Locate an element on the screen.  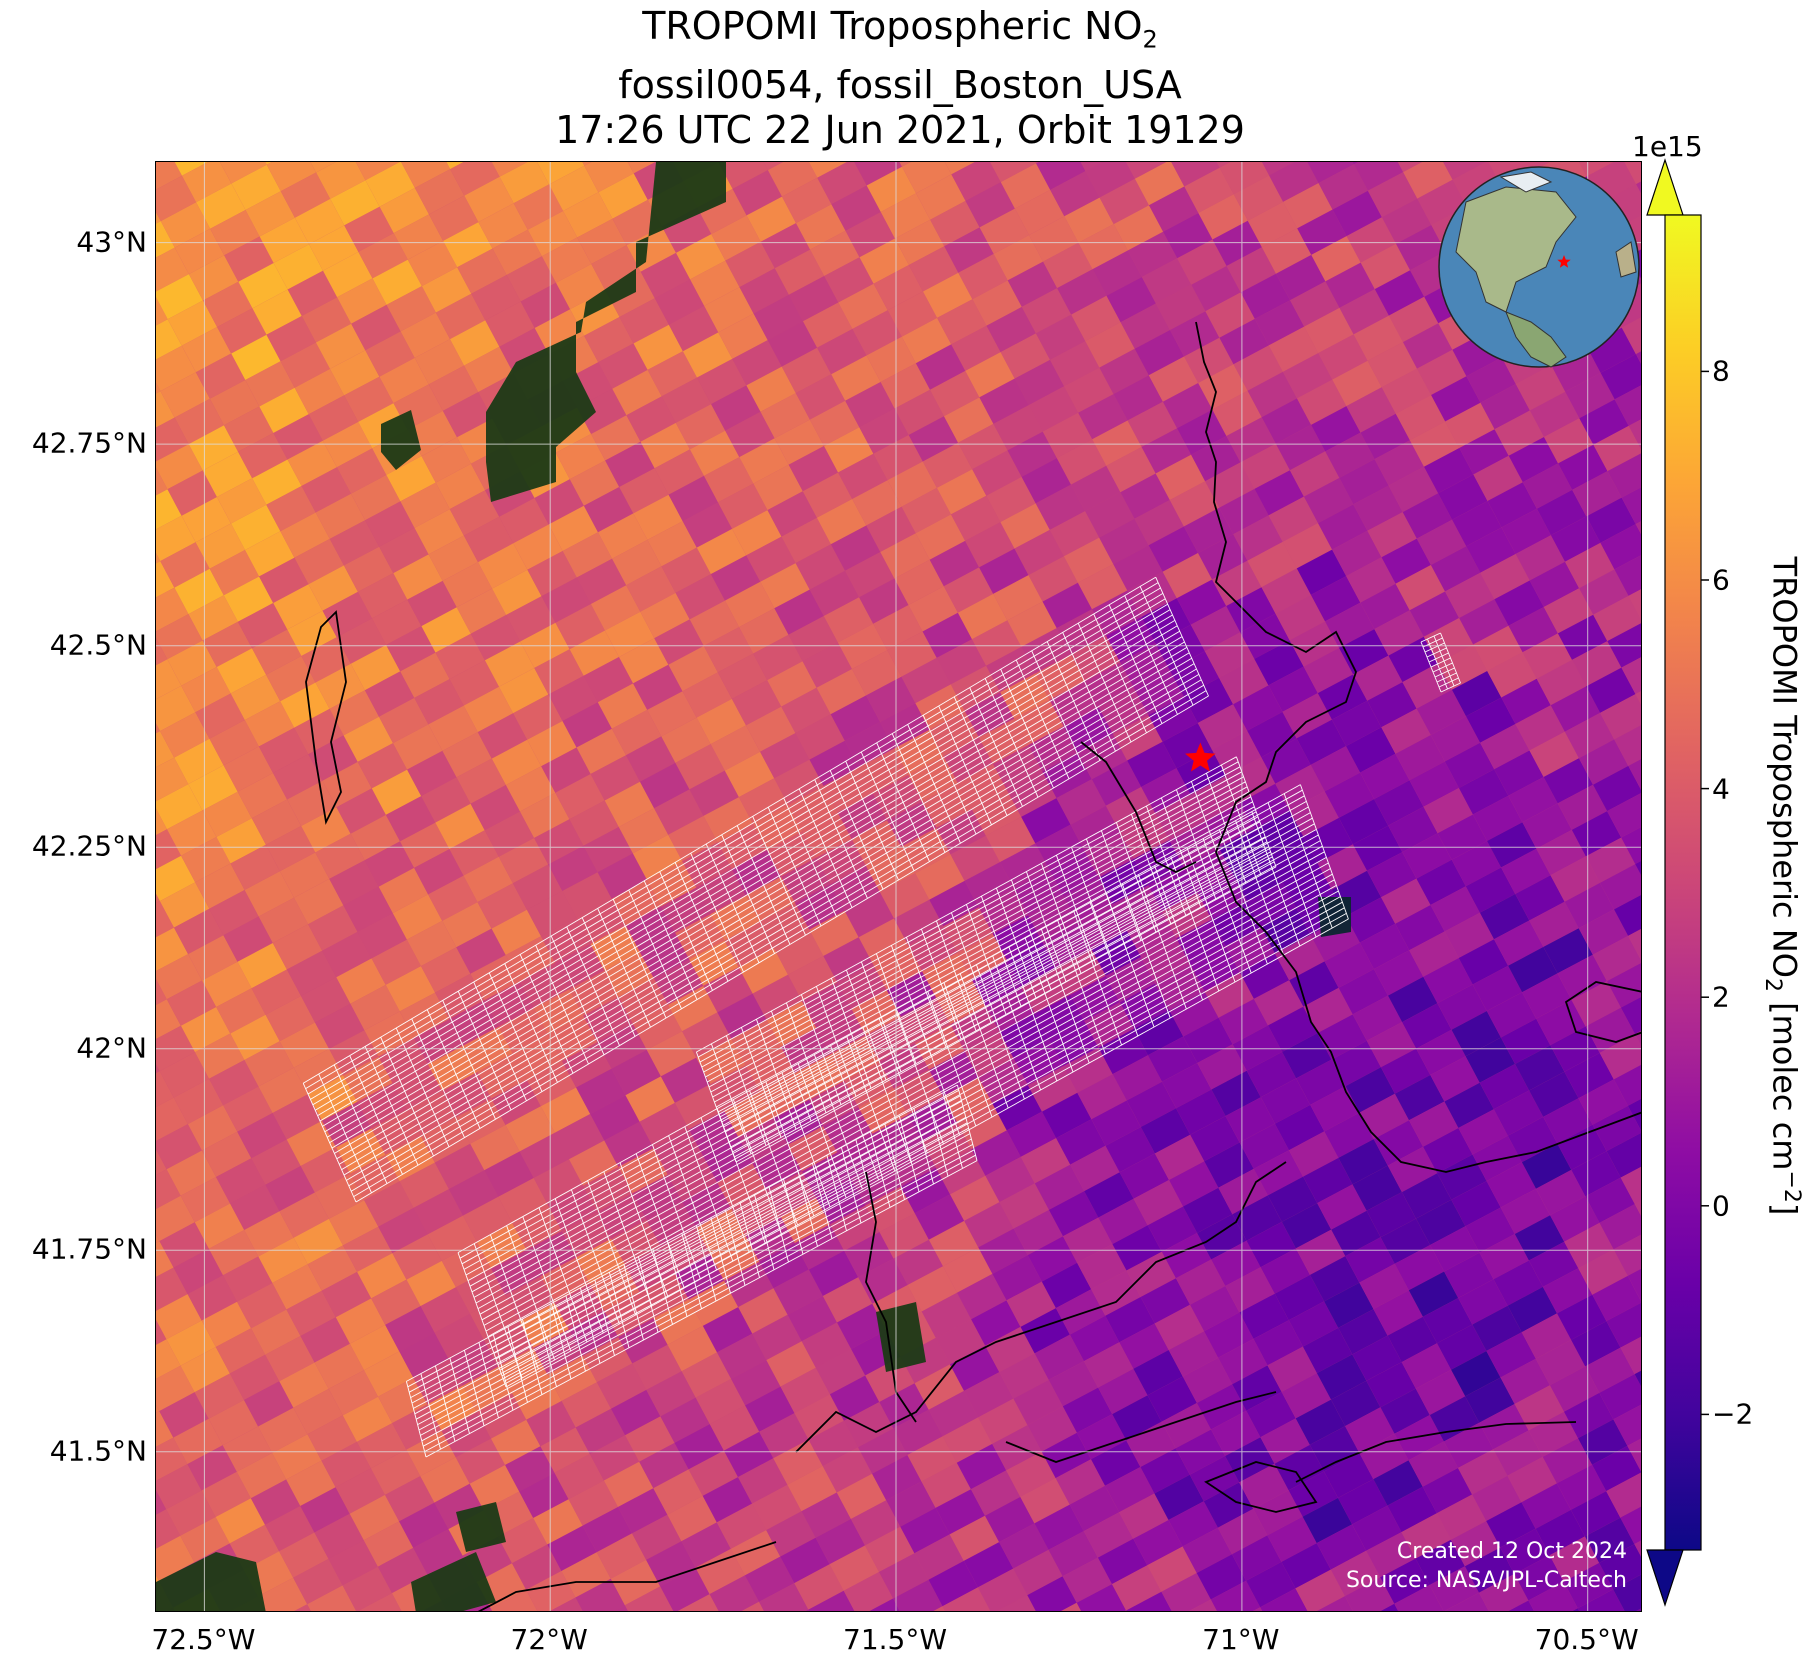
colorbar-label: TROPOMI Tropospheric NO2 [molec cm−2] is located at coordinates (1782, 886).